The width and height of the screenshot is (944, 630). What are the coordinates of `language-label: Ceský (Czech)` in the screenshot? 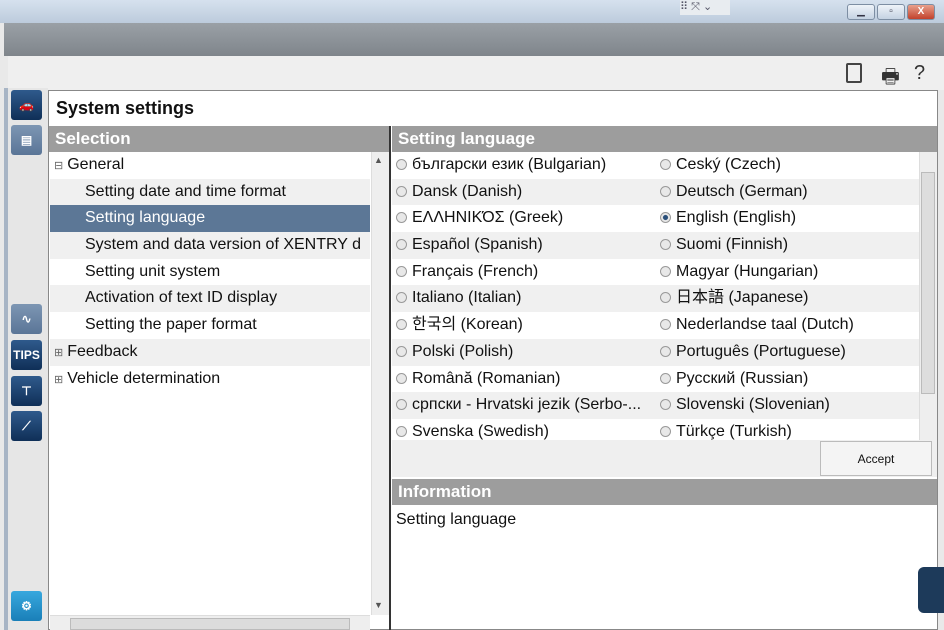 It's located at (728, 164).